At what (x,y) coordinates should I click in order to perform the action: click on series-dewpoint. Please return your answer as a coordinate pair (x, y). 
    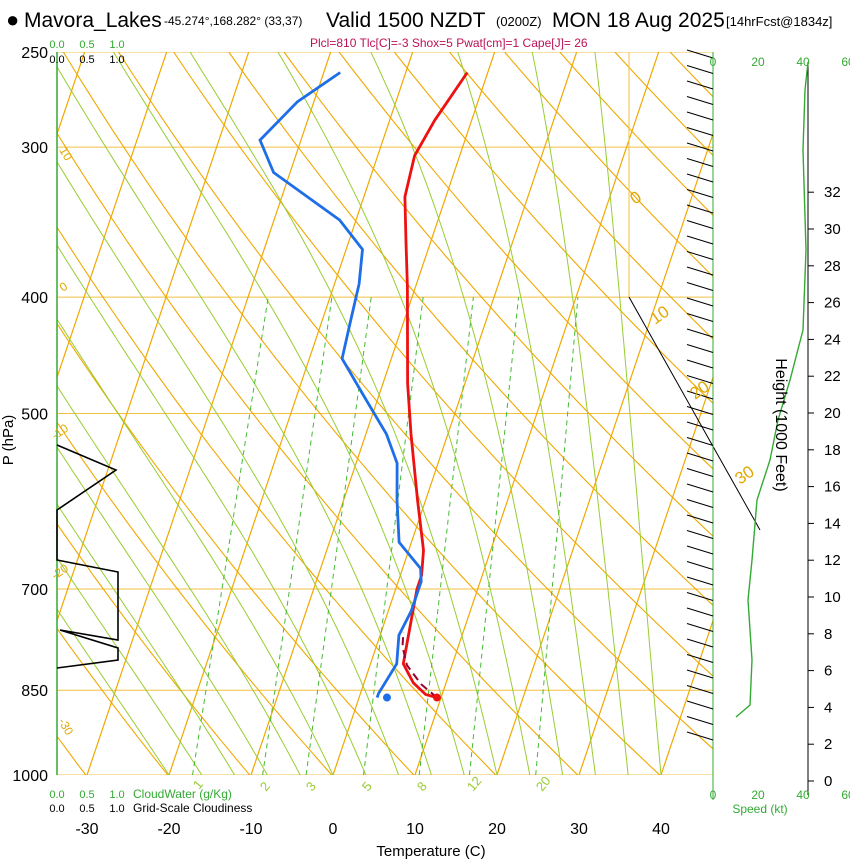
    Looking at the image, I should click on (340, 385).